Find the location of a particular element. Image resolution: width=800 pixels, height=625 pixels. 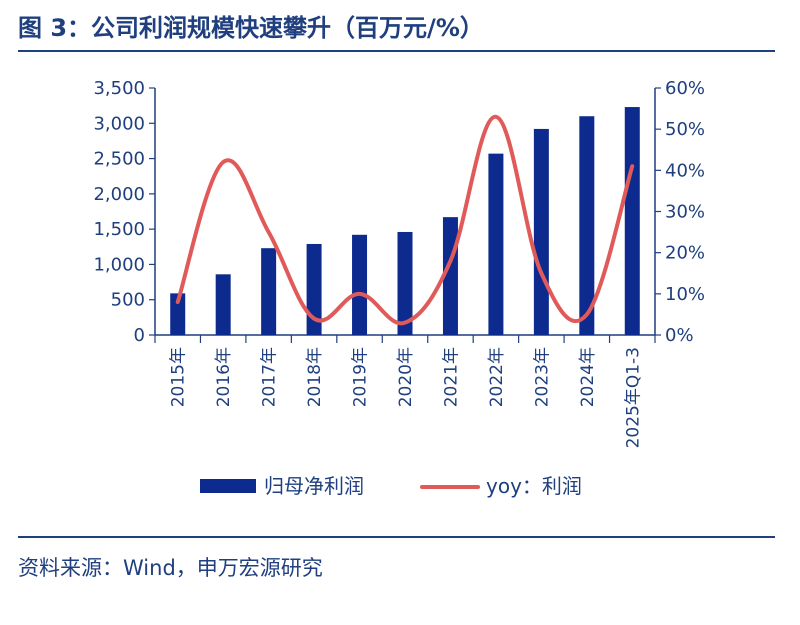

y-left-tick-label: 500 is located at coordinates (128, 300).